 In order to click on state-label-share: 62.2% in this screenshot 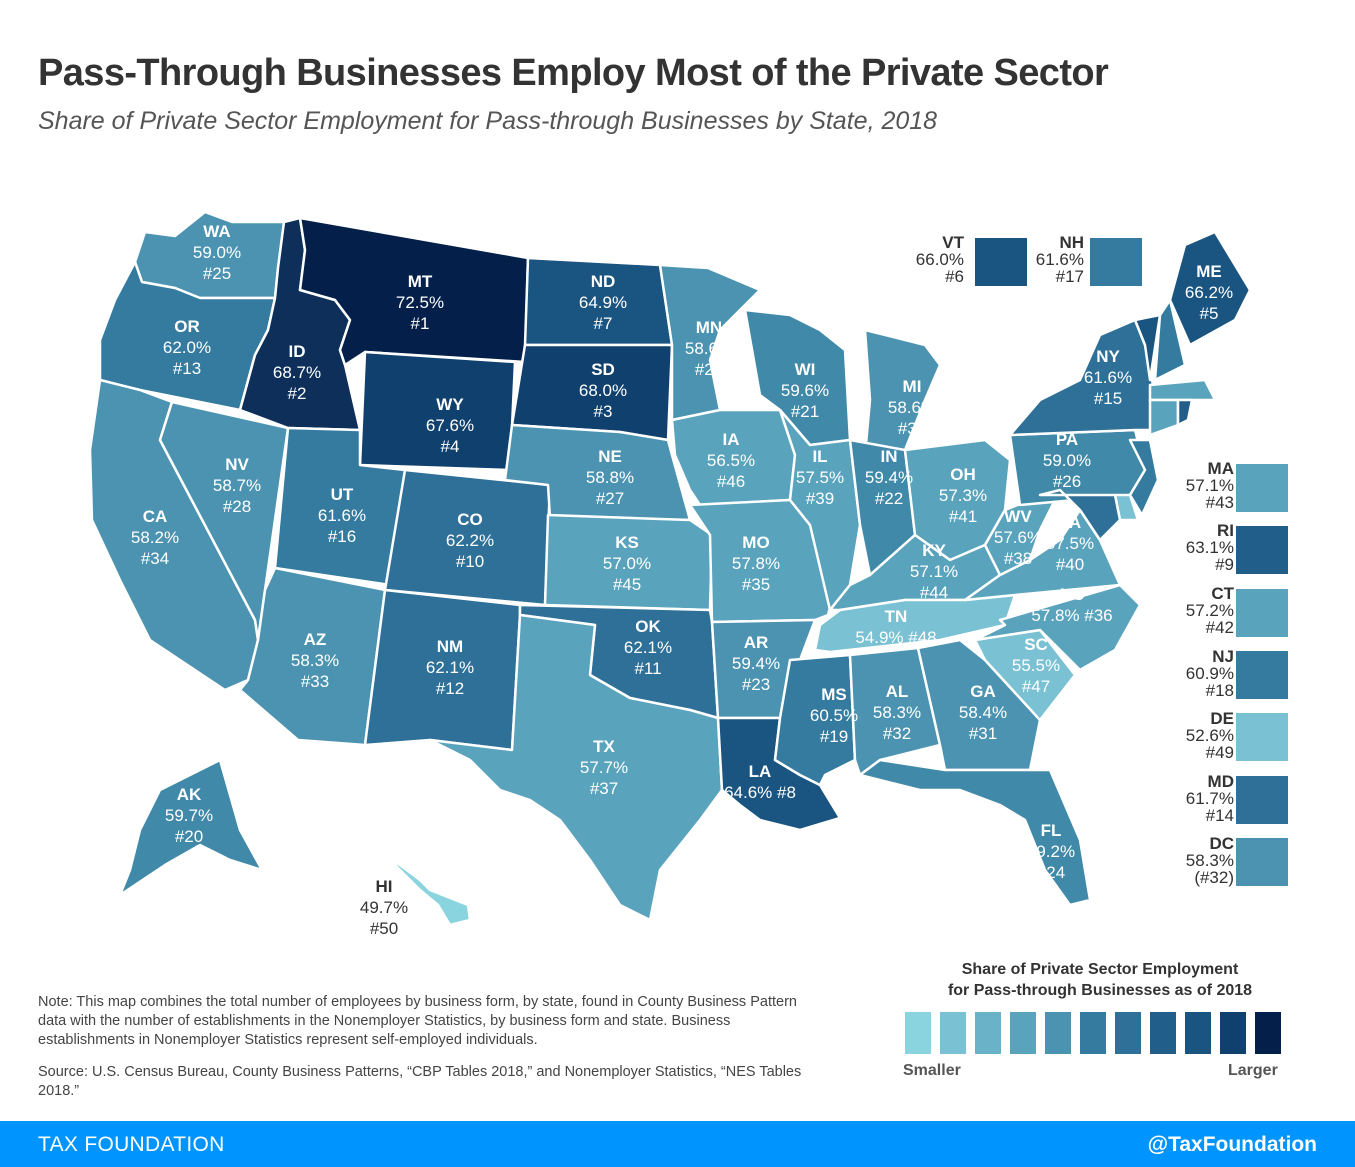, I will do `click(470, 540)`.